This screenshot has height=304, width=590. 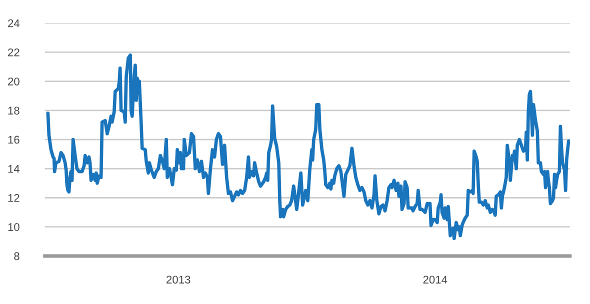 I want to click on y-tick-label: 10, so click(x=14, y=227).